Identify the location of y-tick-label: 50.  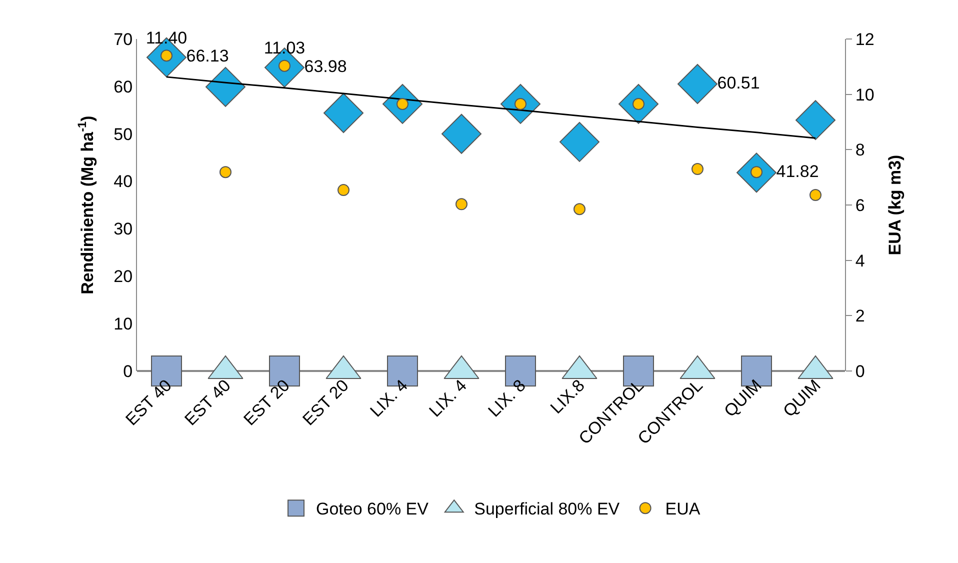
(123, 134).